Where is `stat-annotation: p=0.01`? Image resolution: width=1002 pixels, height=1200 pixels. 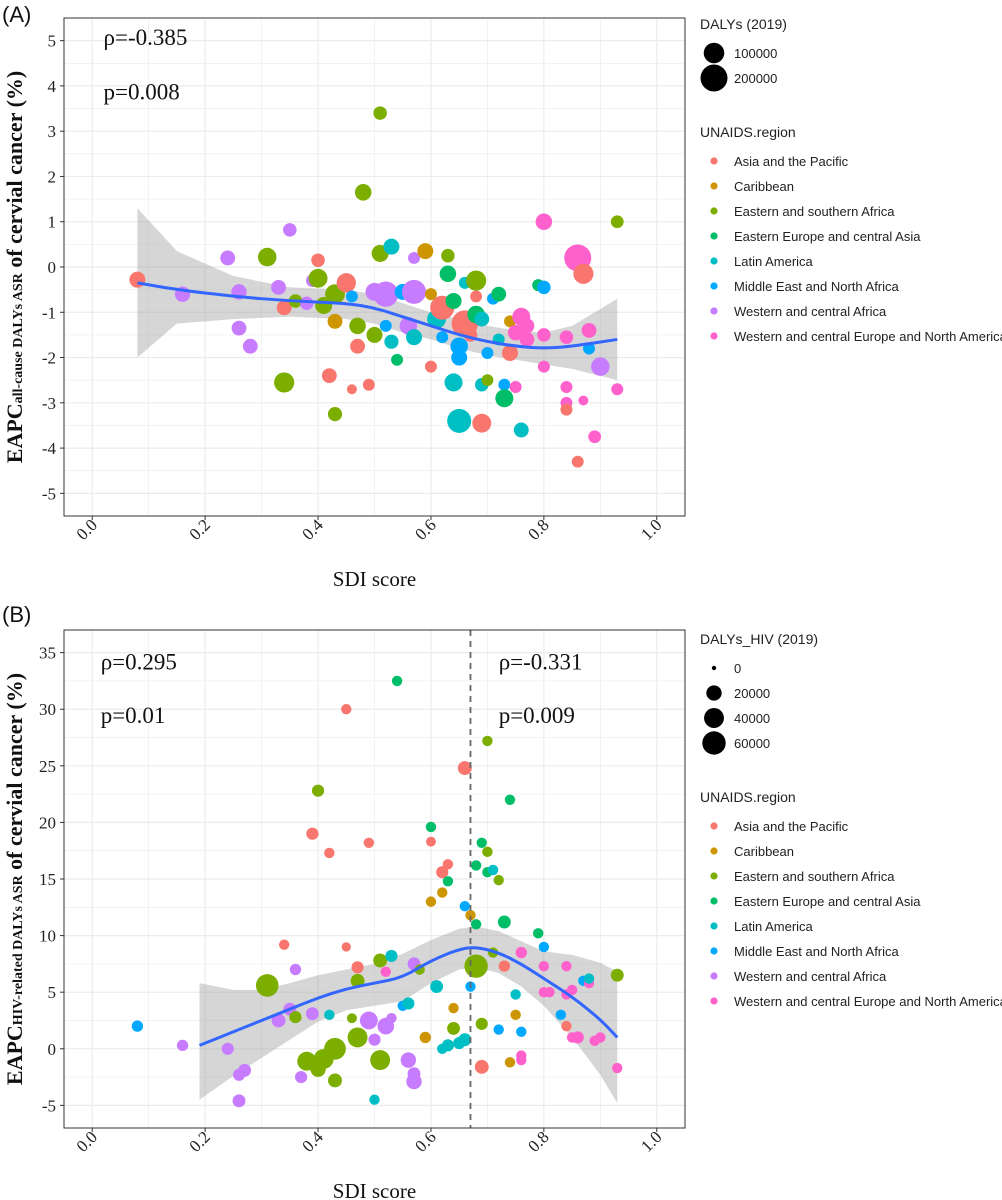
stat-annotation: p=0.01 is located at coordinates (133, 715).